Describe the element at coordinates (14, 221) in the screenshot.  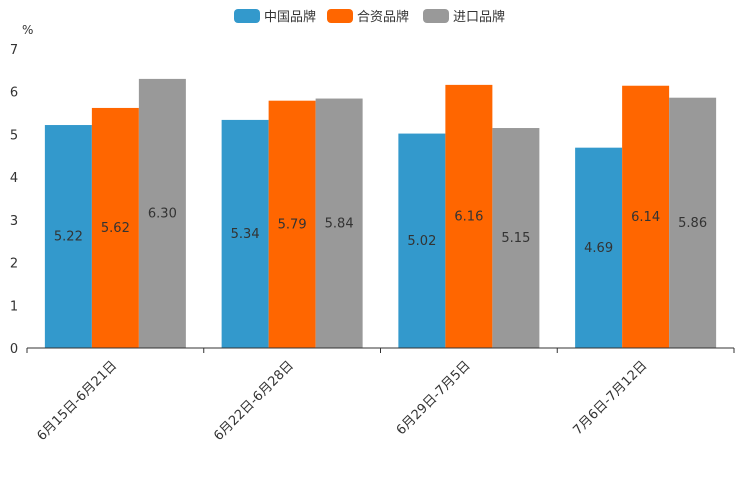
I see `y-tick-label: 3` at that location.